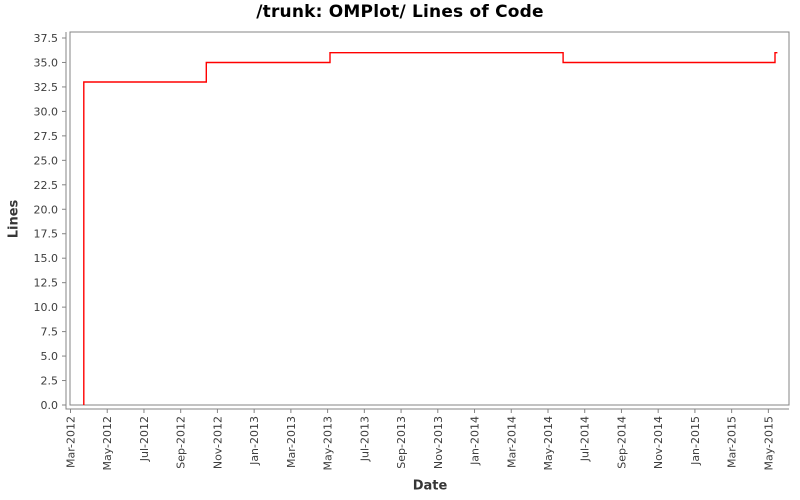 The height and width of the screenshot is (500, 800). What do you see at coordinates (46, 234) in the screenshot?
I see `y-tick-label: 17.5` at bounding box center [46, 234].